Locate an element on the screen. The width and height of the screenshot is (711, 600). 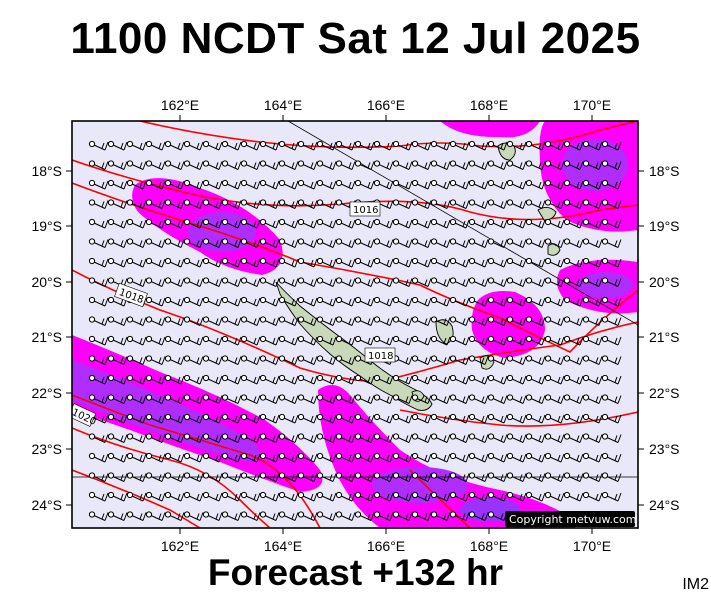
forecast-hour-label: Forecast +132 hr is located at coordinates (355, 572).